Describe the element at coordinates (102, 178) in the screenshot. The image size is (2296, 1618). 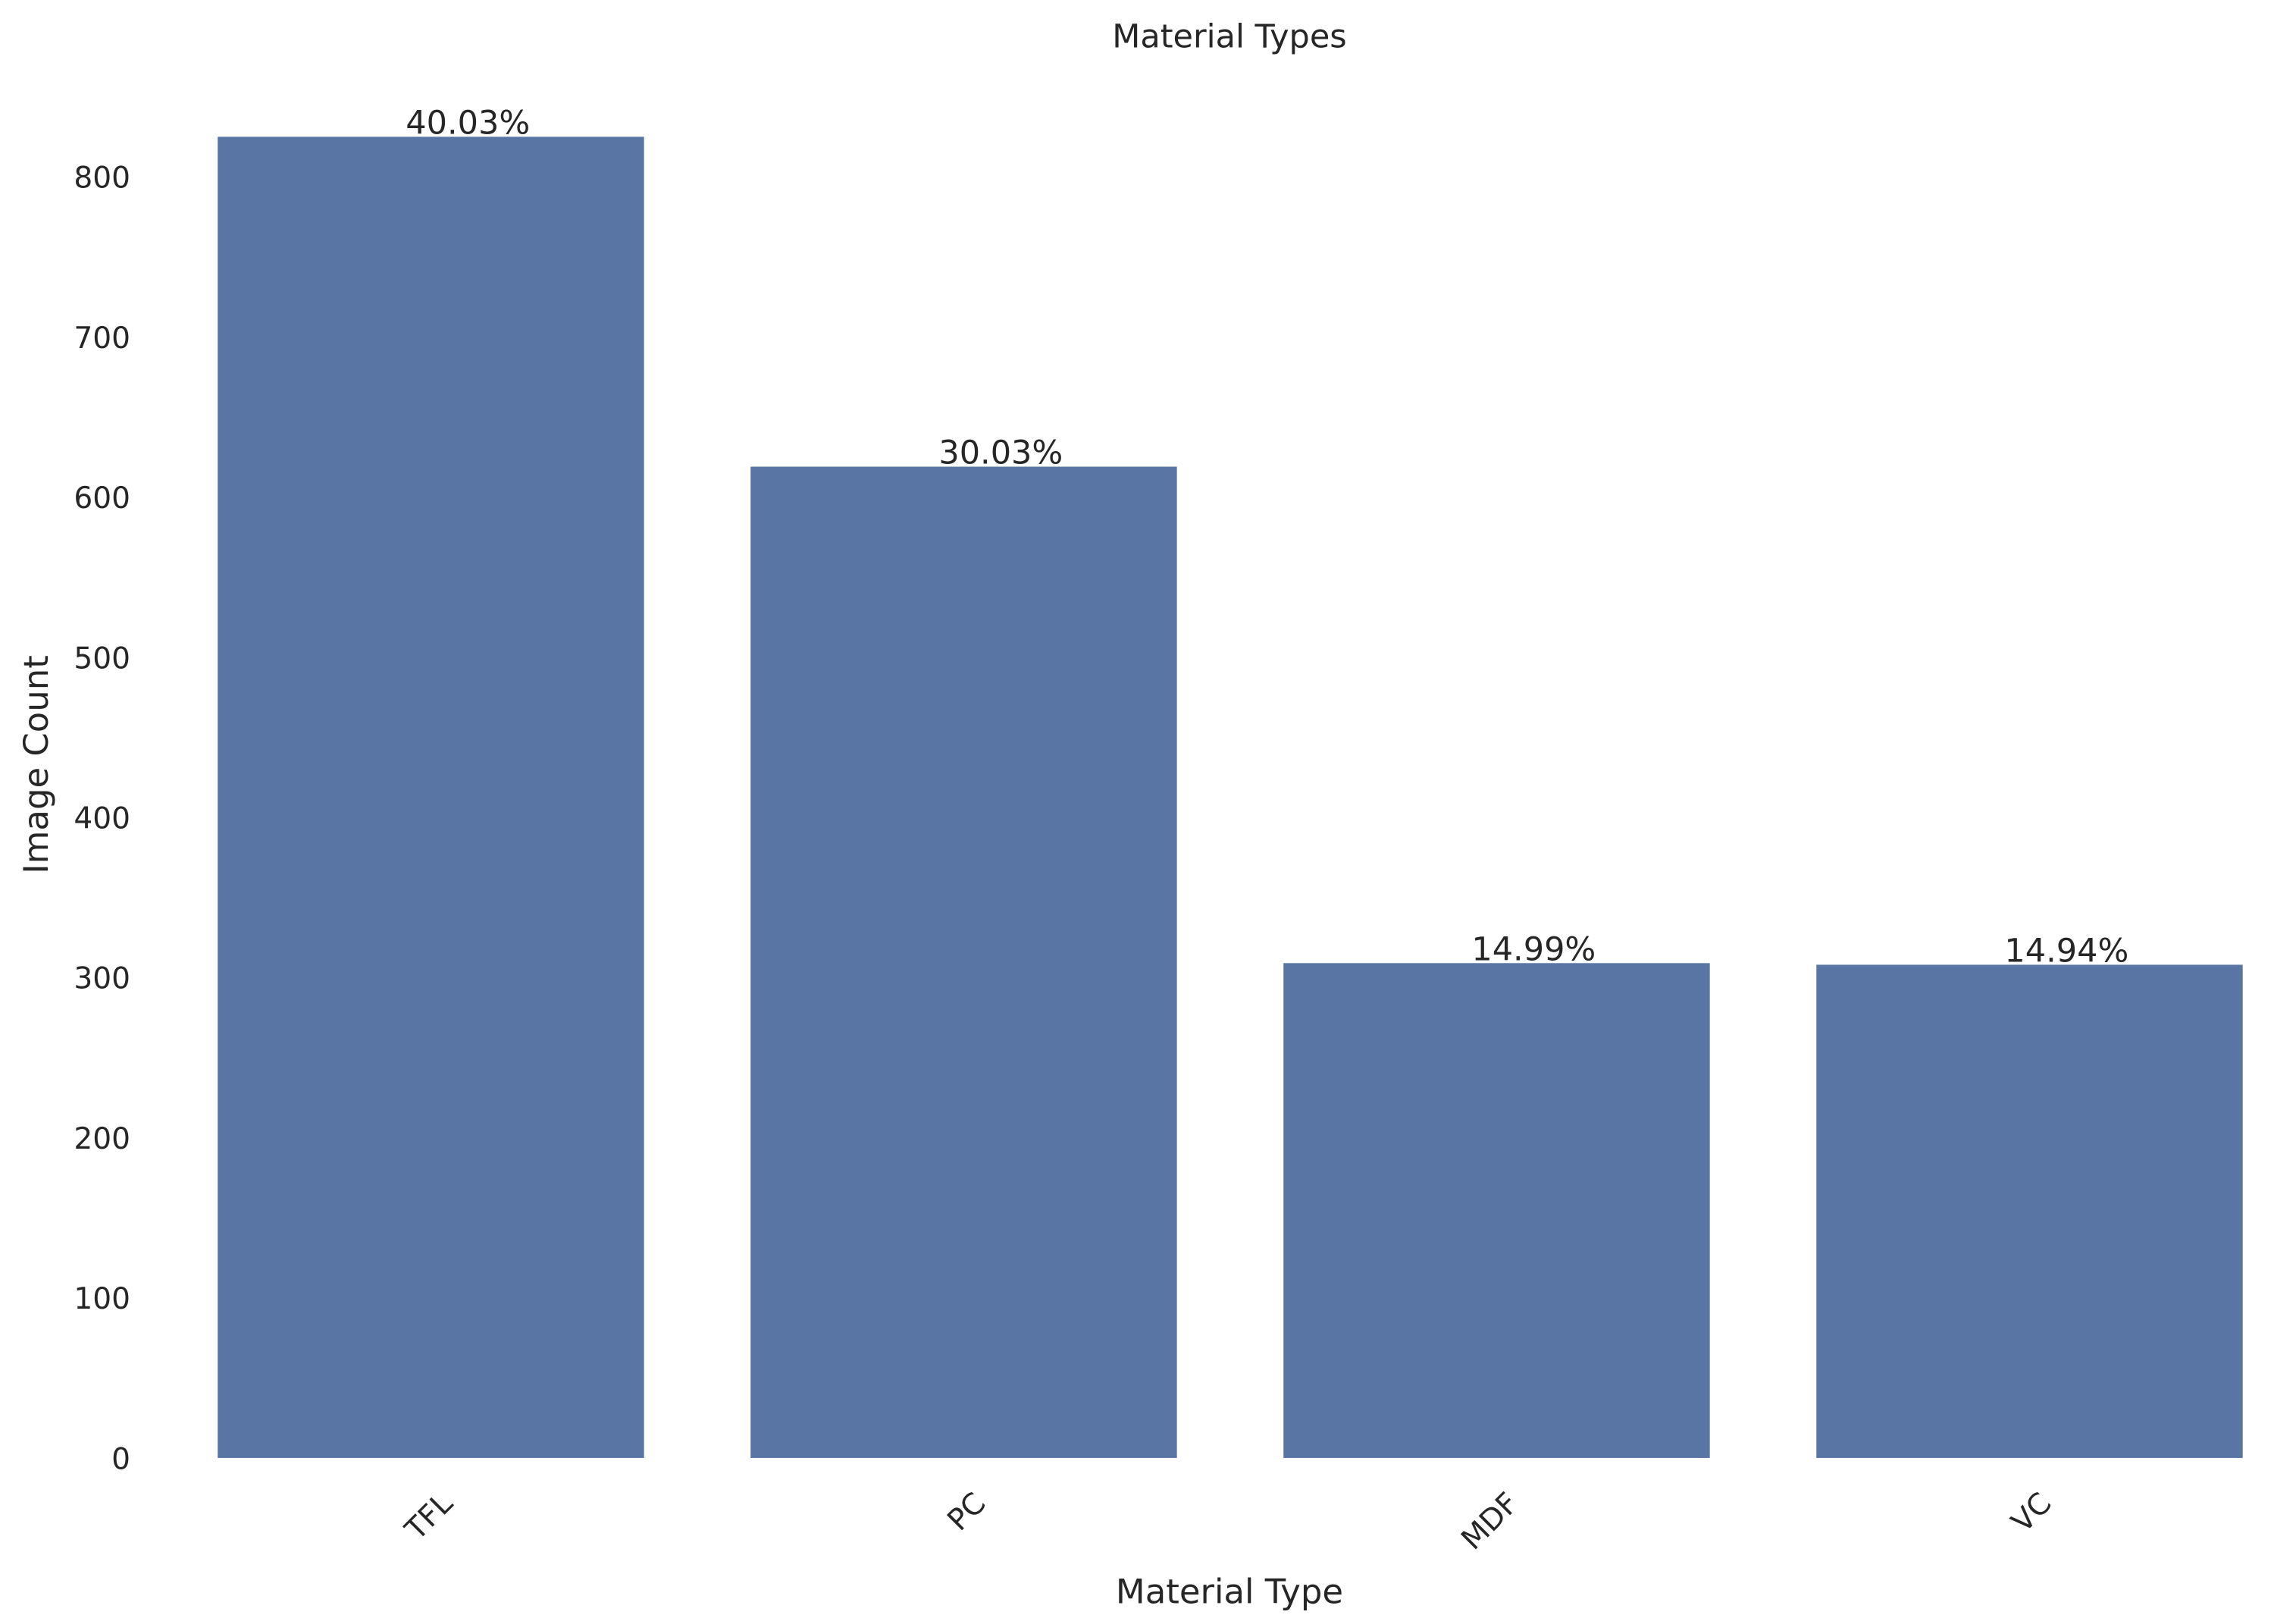
I see `y-tick-label: 800` at that location.